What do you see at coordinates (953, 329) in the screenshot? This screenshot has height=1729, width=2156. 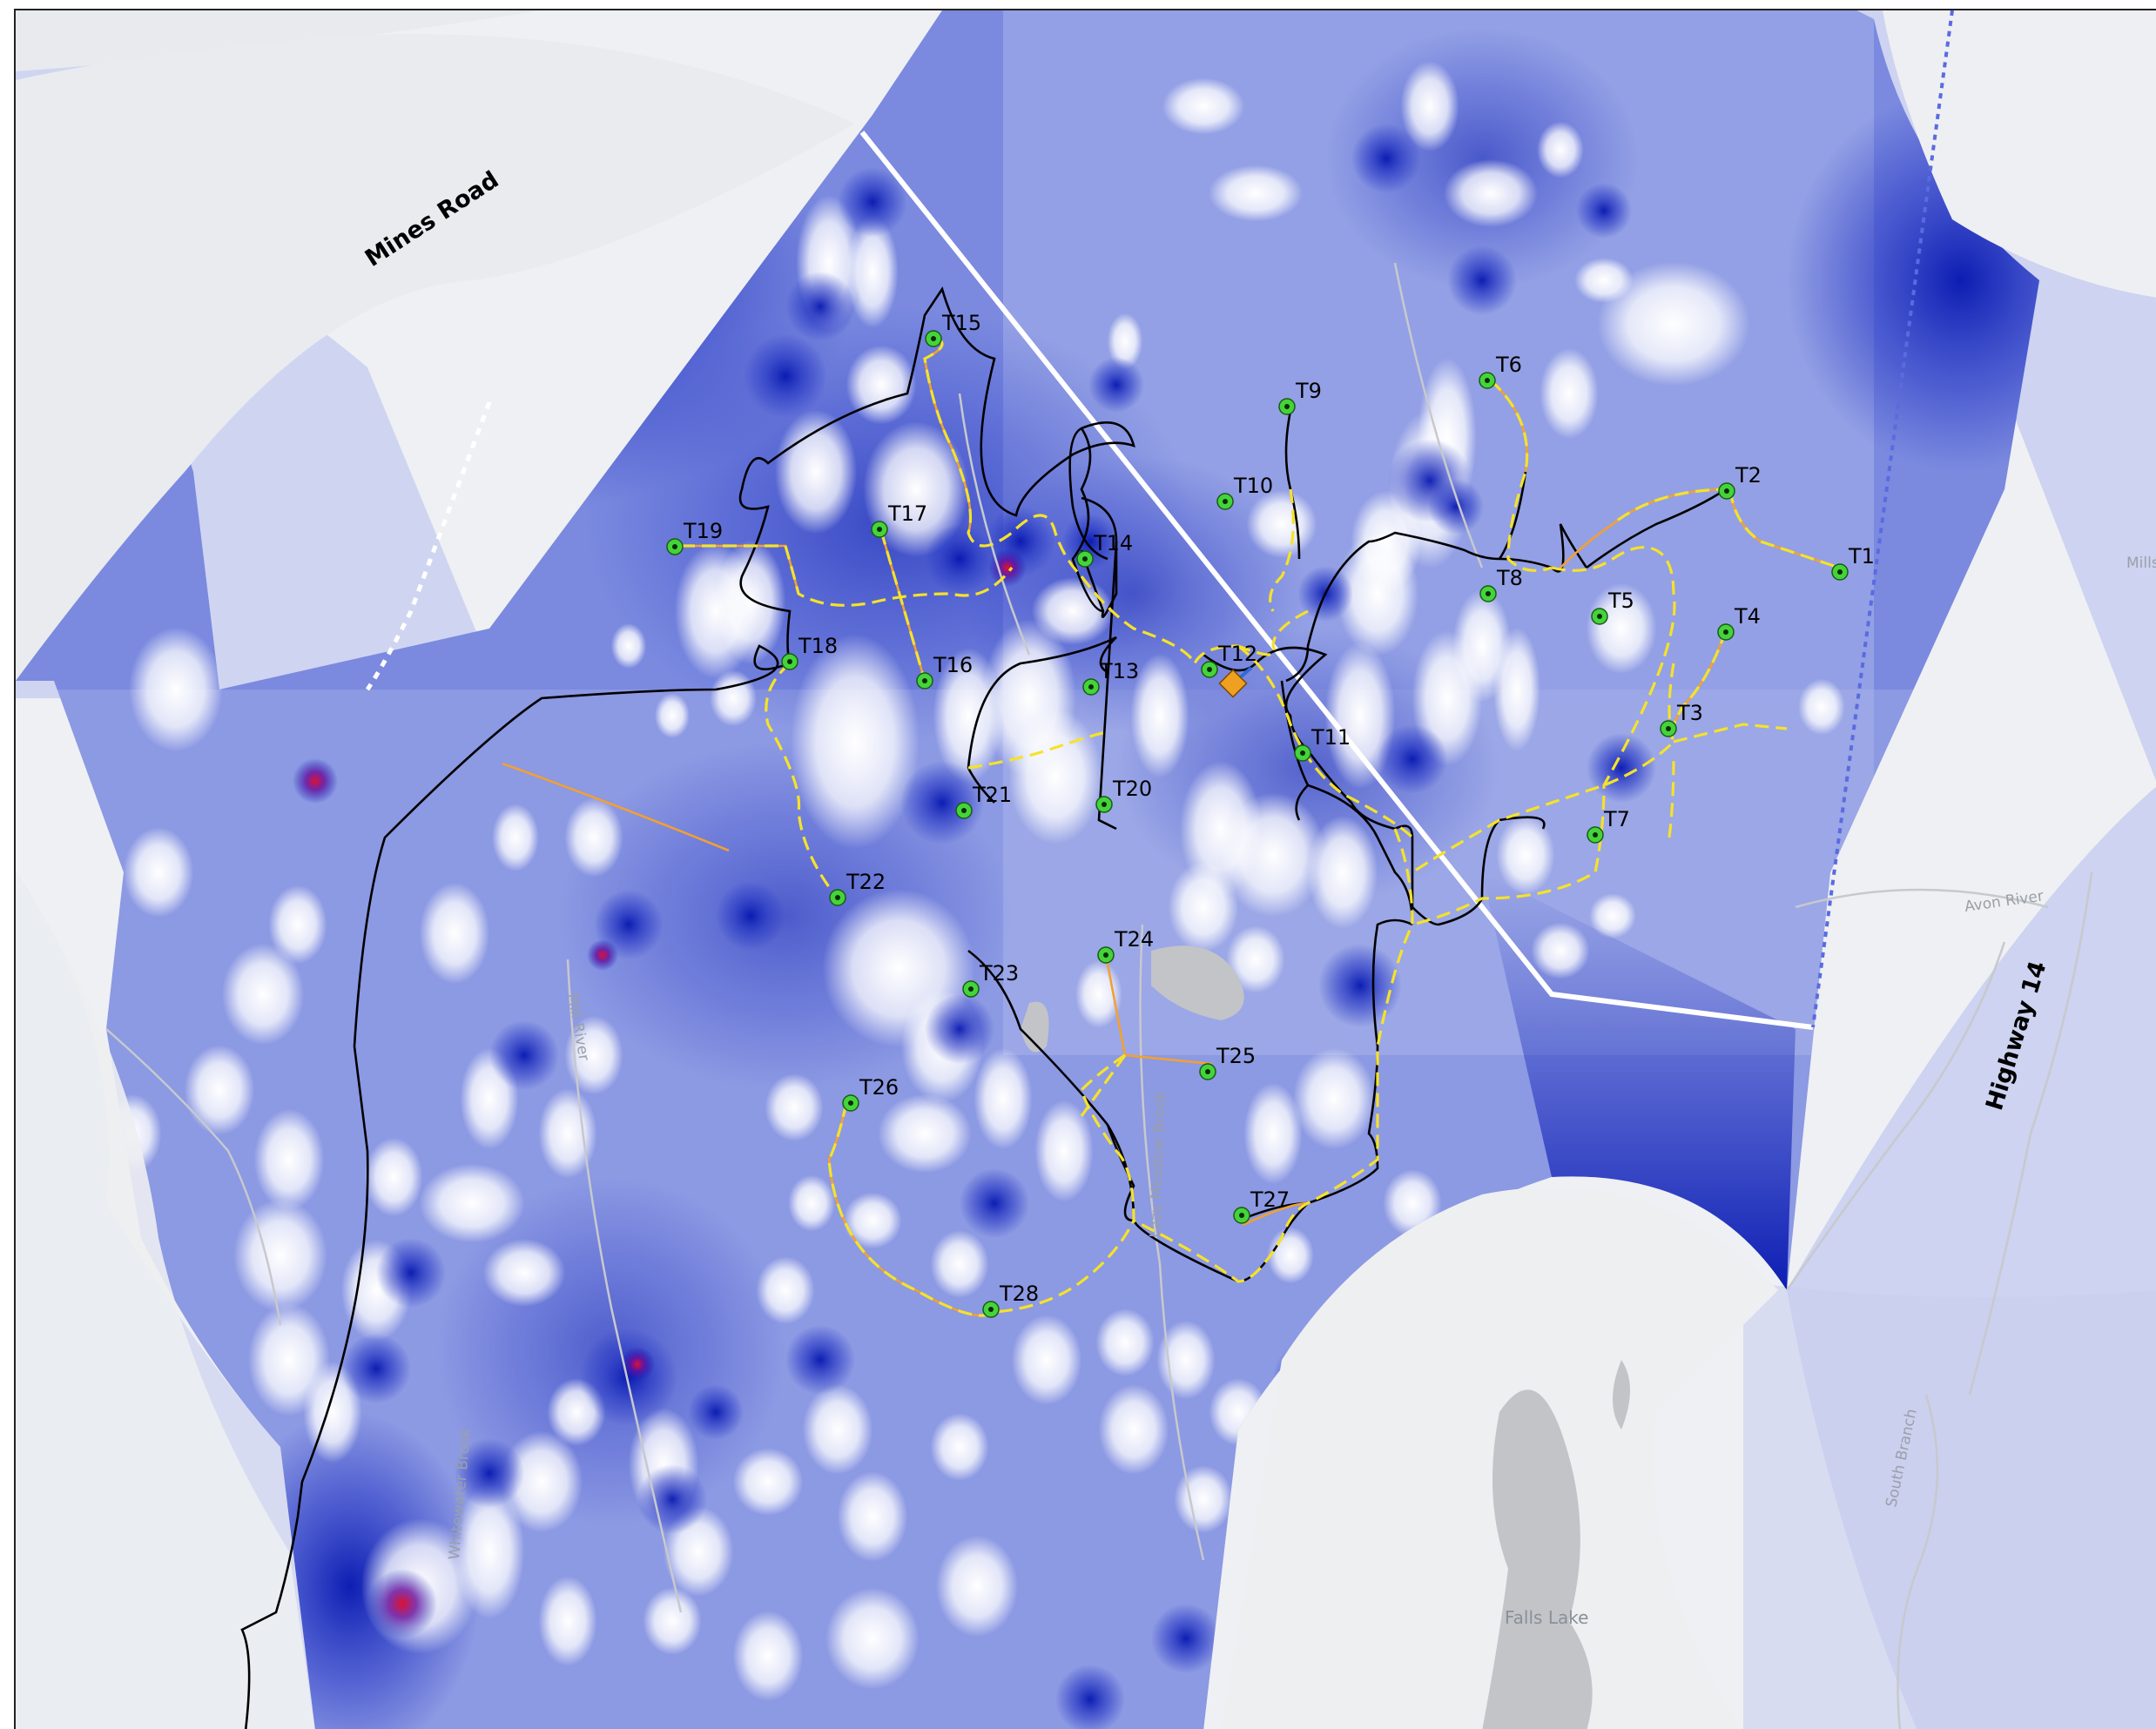 I see `turbine-t15: T15` at bounding box center [953, 329].